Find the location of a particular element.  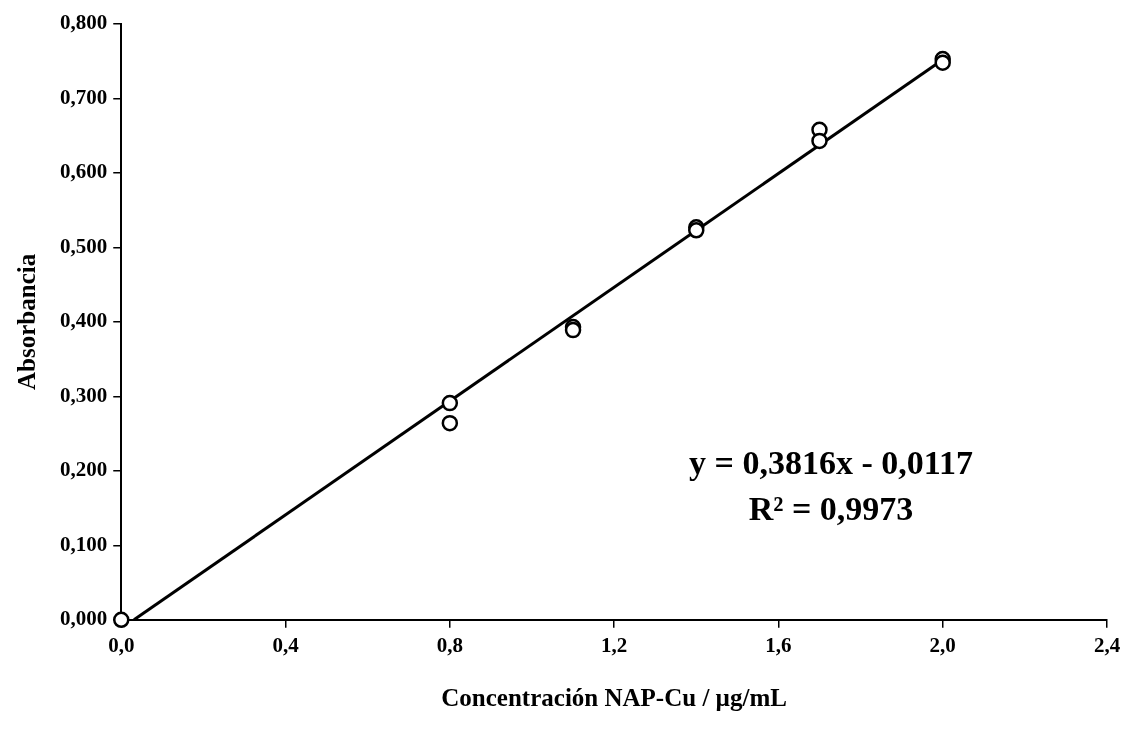

x-tick-label: 2,4 is located at coordinates (1107, 644).